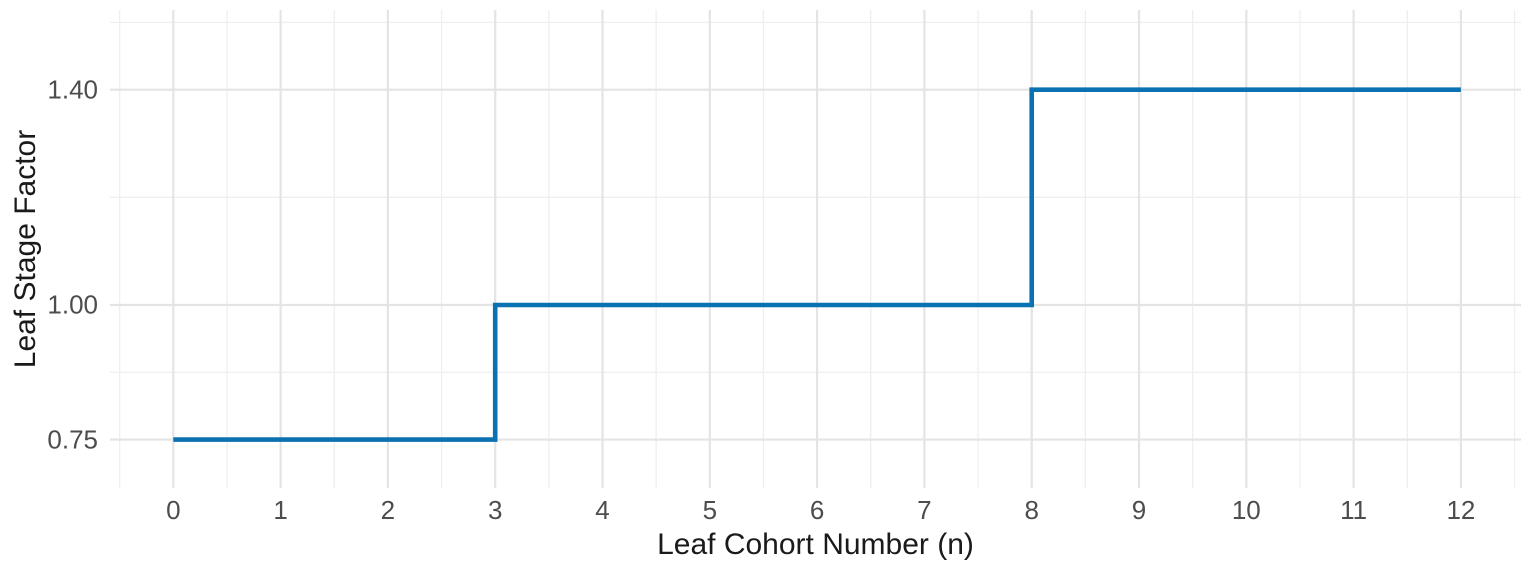 The image size is (1536, 576). Describe the element at coordinates (72, 304) in the screenshot. I see `y-tick-label: 1.00` at that location.